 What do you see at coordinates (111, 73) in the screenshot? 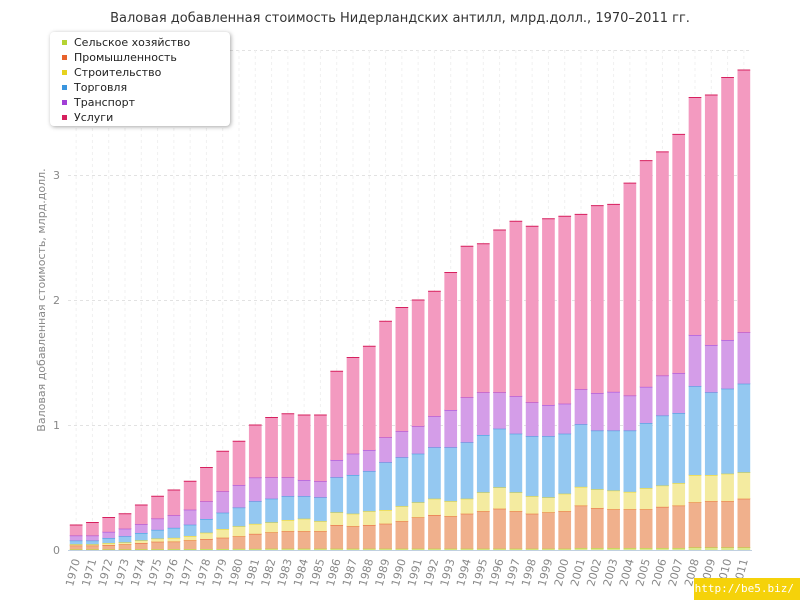
I see `legend-item-construction: Строительство` at bounding box center [111, 73].